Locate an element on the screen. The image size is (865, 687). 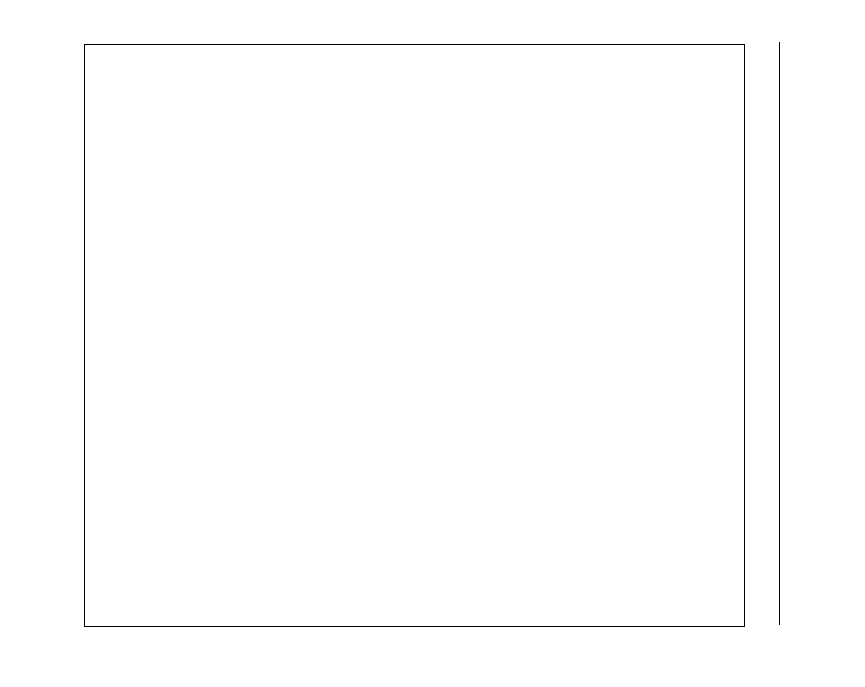
colorbar-axis-line is located at coordinates (779, 333).